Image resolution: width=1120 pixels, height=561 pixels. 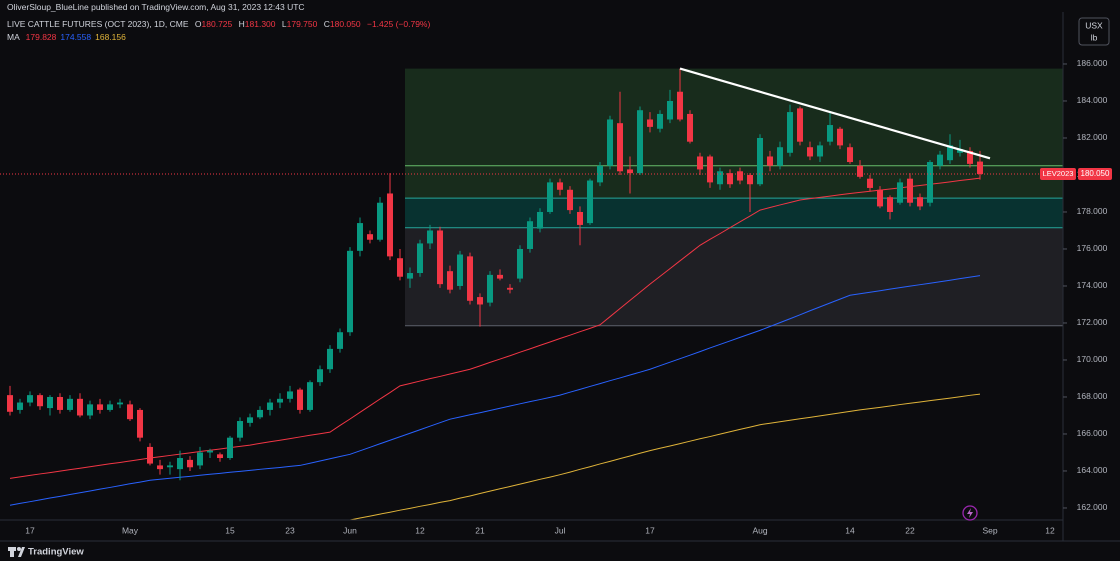 I want to click on price-name-tag, so click(x=1058, y=174).